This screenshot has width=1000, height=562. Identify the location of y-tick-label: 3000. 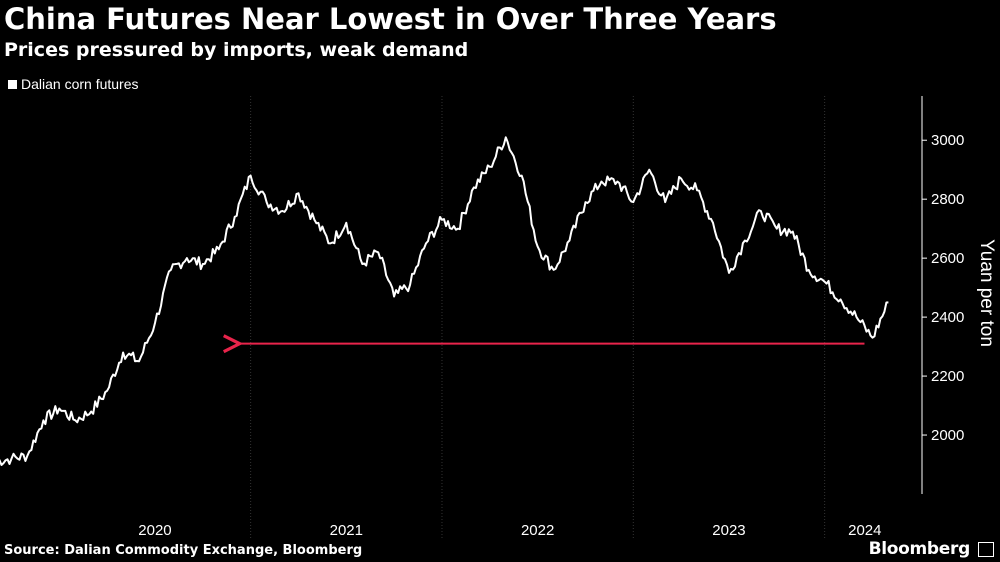
(947, 140).